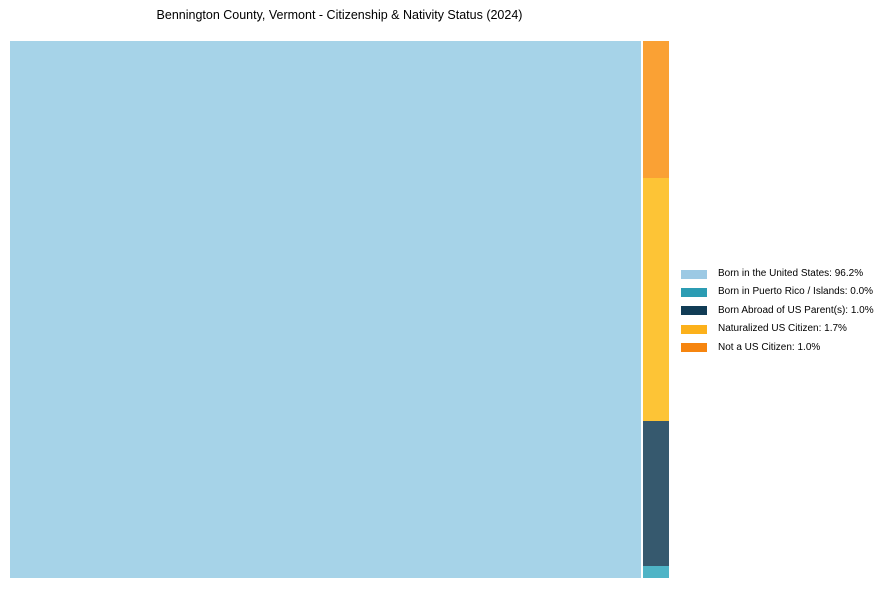  I want to click on legend-label: Not a US Citizen: 1.0%, so click(769, 347).